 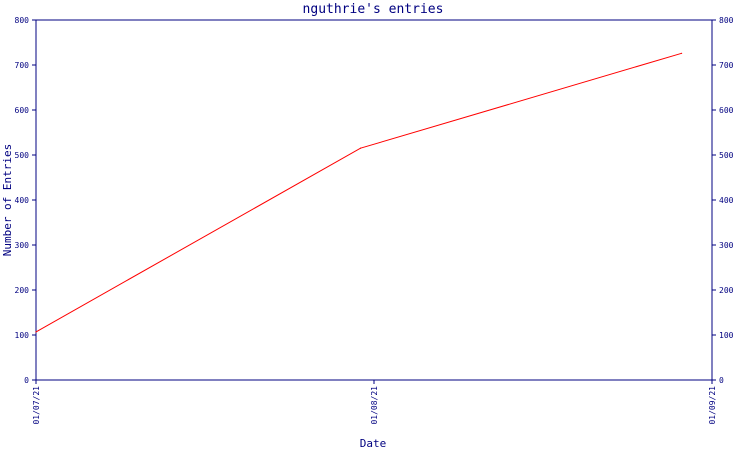 I want to click on x-tick-label: 01/09/21, so click(x=712, y=405).